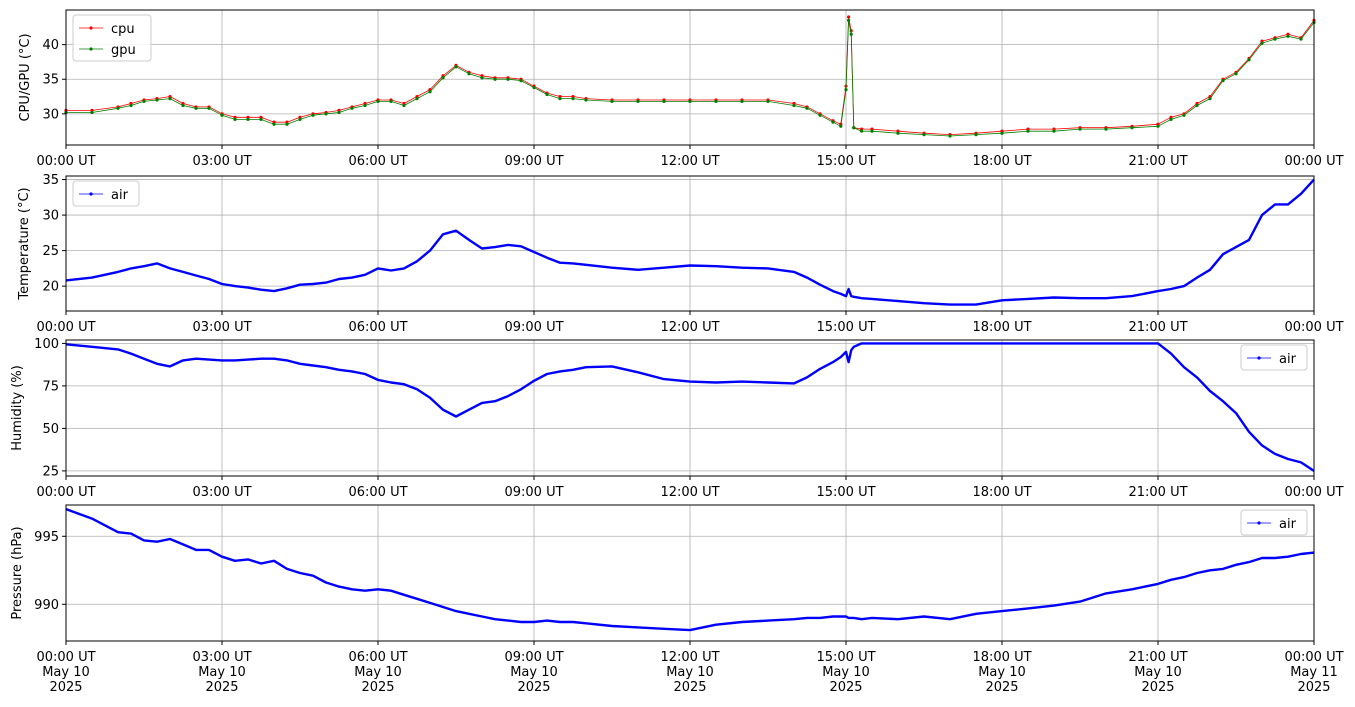 This screenshot has height=707, width=1355. What do you see at coordinates (46, 537) in the screenshot?
I see `y-tick-label: 995` at bounding box center [46, 537].